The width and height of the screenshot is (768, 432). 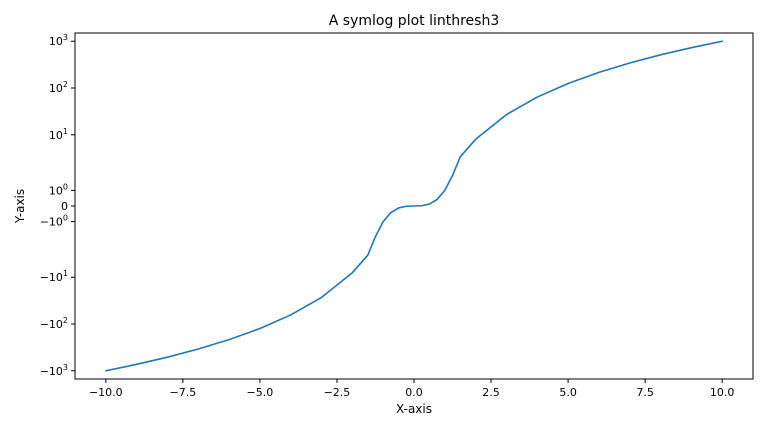 I want to click on y-tick-label: −101, so click(x=54, y=276).